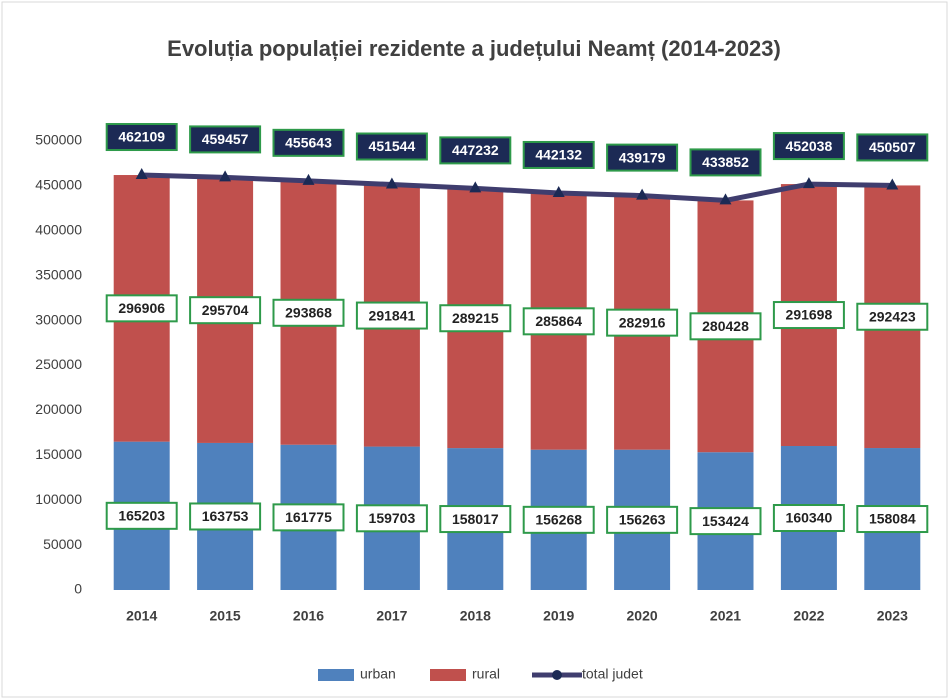 The height and width of the screenshot is (699, 949). Describe the element at coordinates (58, 499) in the screenshot. I see `y-tick-label: 100000` at that location.